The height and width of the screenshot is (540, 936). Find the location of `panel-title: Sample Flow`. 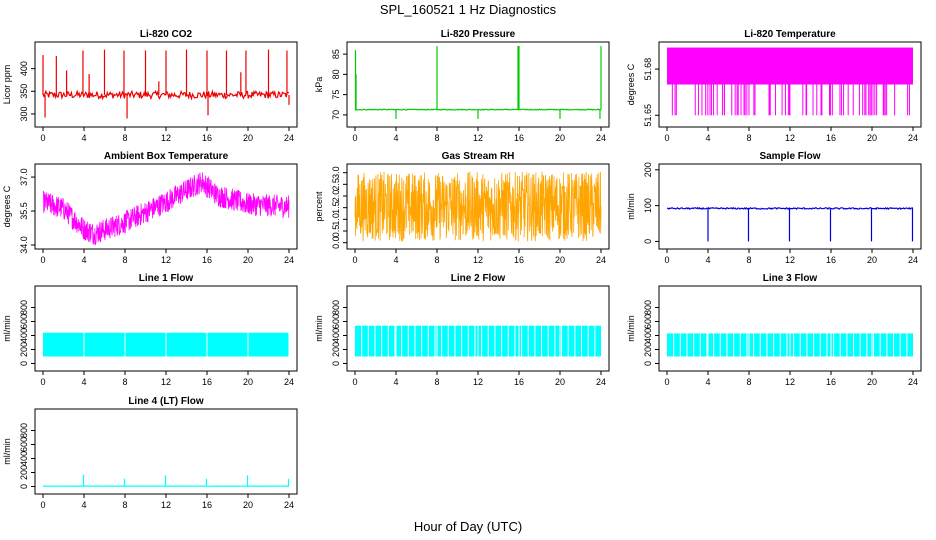

panel-title: Sample Flow is located at coordinates (789, 156).